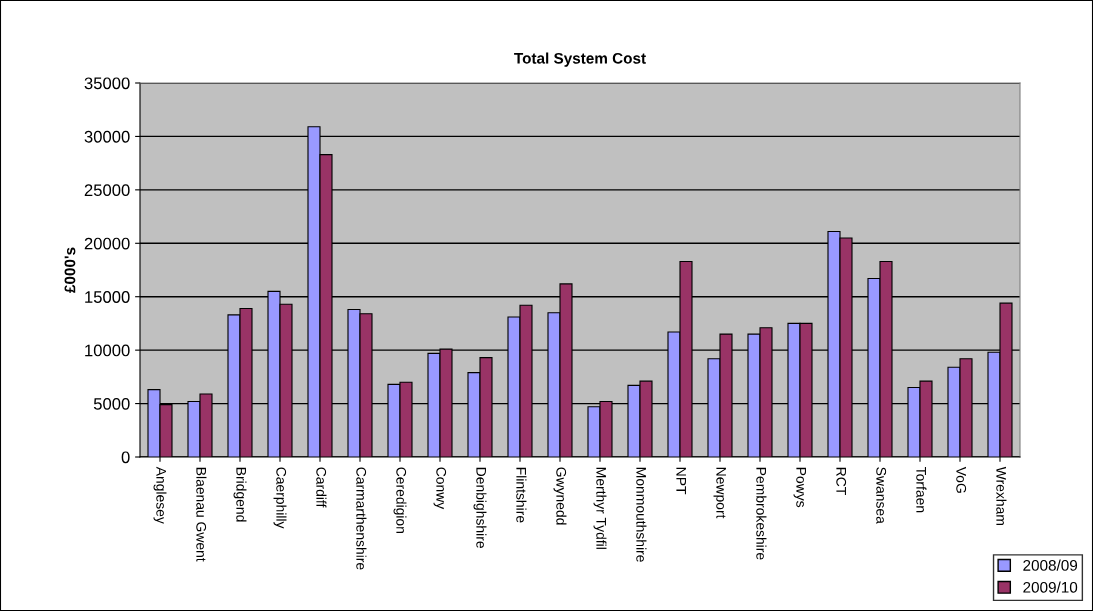  I want to click on x-tick-label: Wrexham, so click(1001, 495).